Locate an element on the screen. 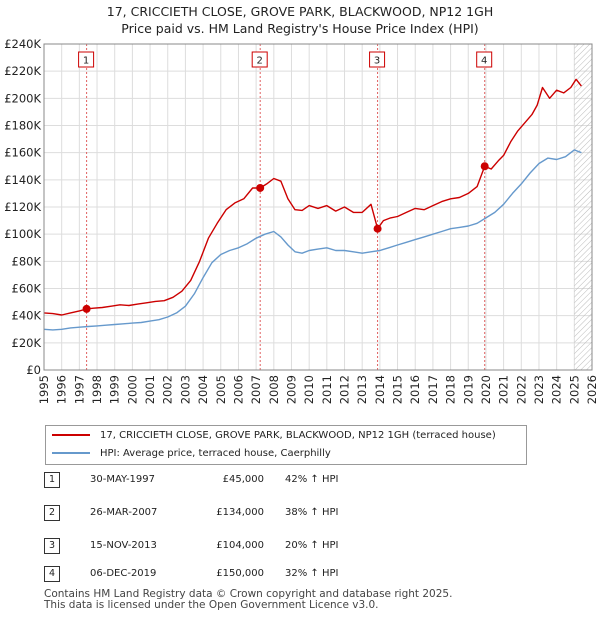 Image resolution: width=600 pixels, height=620 pixels. sale-marker-box: 2 is located at coordinates (259, 59).